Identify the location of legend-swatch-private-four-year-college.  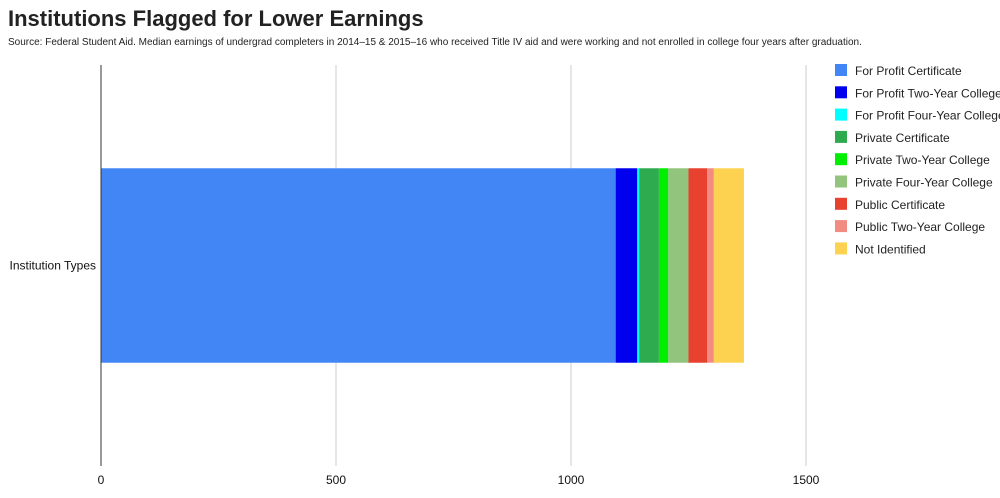
(841, 181).